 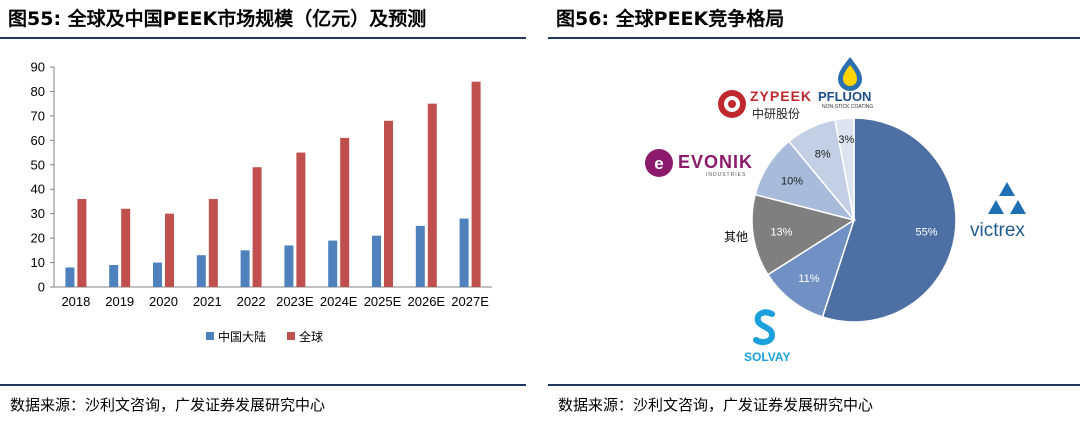 I want to click on pie-percent-label: 3%, so click(x=846, y=140).